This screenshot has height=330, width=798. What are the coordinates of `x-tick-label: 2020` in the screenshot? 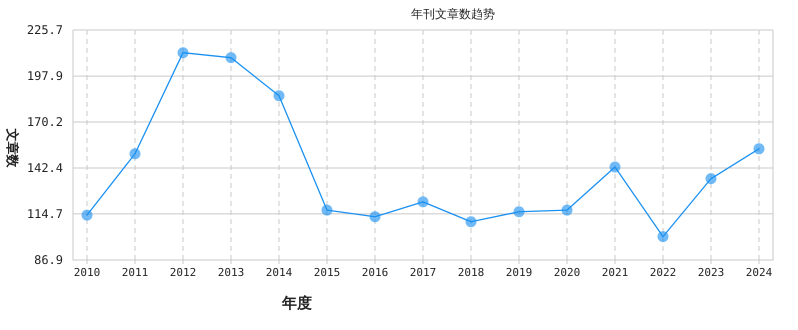 It's located at (567, 272).